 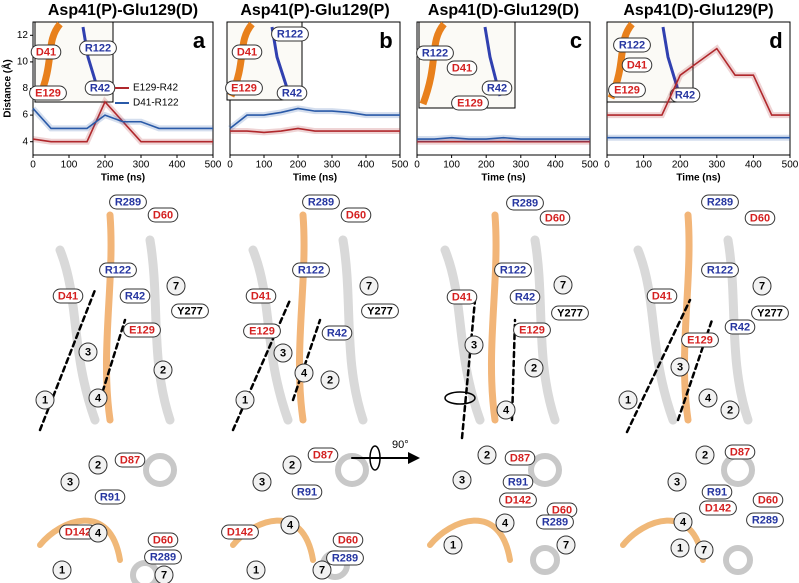 I want to click on legend-label: E129-R42, so click(x=155, y=88).